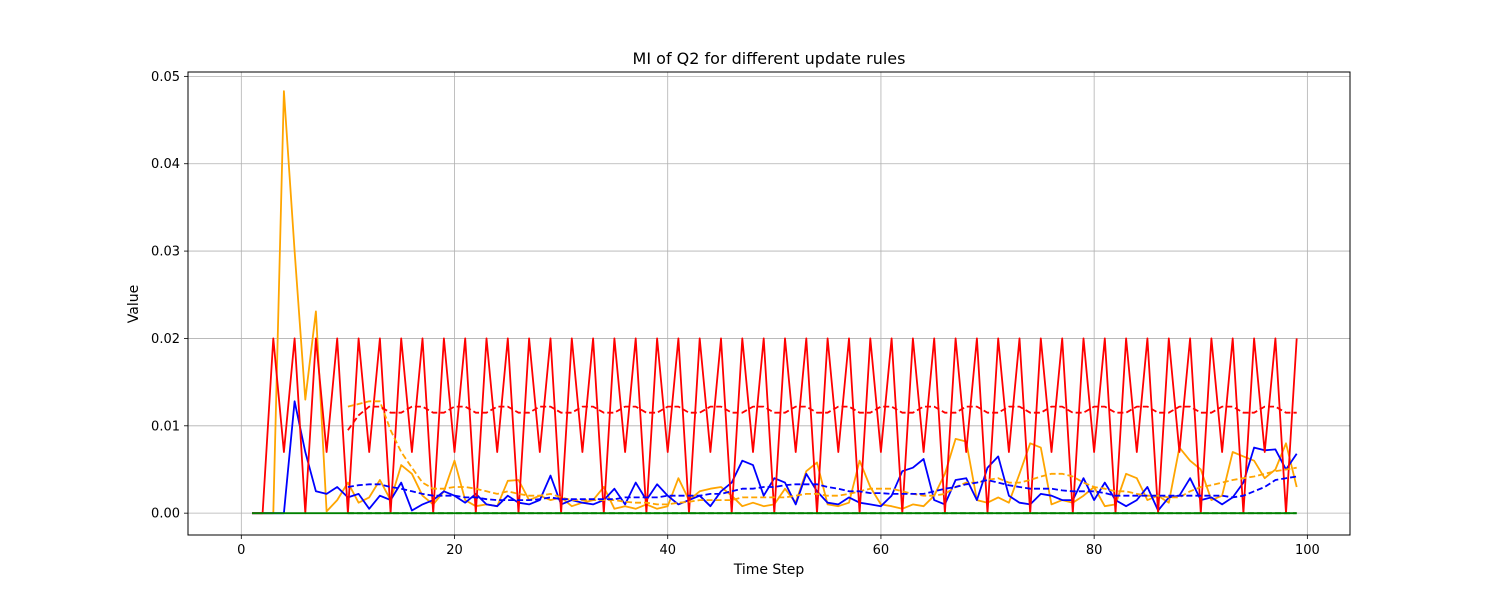 The image size is (1500, 604). What do you see at coordinates (769, 58) in the screenshot?
I see `chart-title: MI of Q2 for different update rules` at bounding box center [769, 58].